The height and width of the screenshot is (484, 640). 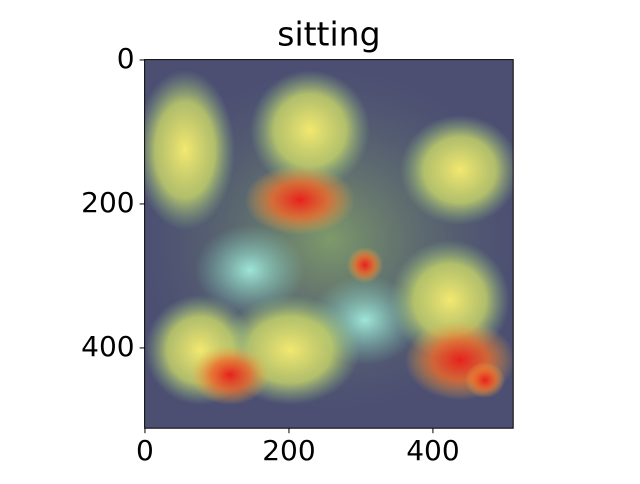 What do you see at coordinates (328, 34) in the screenshot?
I see `chart-title: sitting` at bounding box center [328, 34].